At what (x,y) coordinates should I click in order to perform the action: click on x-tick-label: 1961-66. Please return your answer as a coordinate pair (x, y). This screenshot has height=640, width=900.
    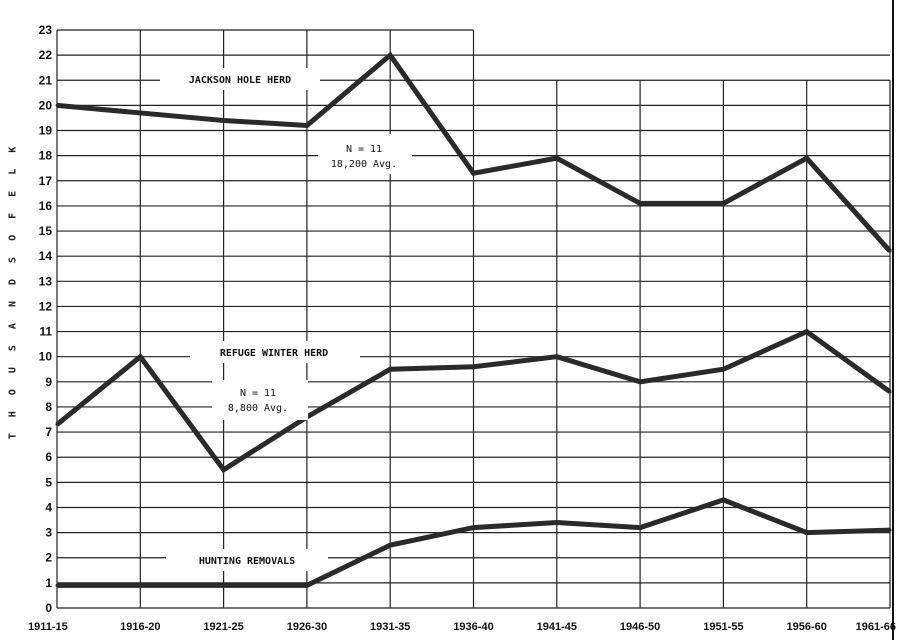
    Looking at the image, I should click on (876, 627).